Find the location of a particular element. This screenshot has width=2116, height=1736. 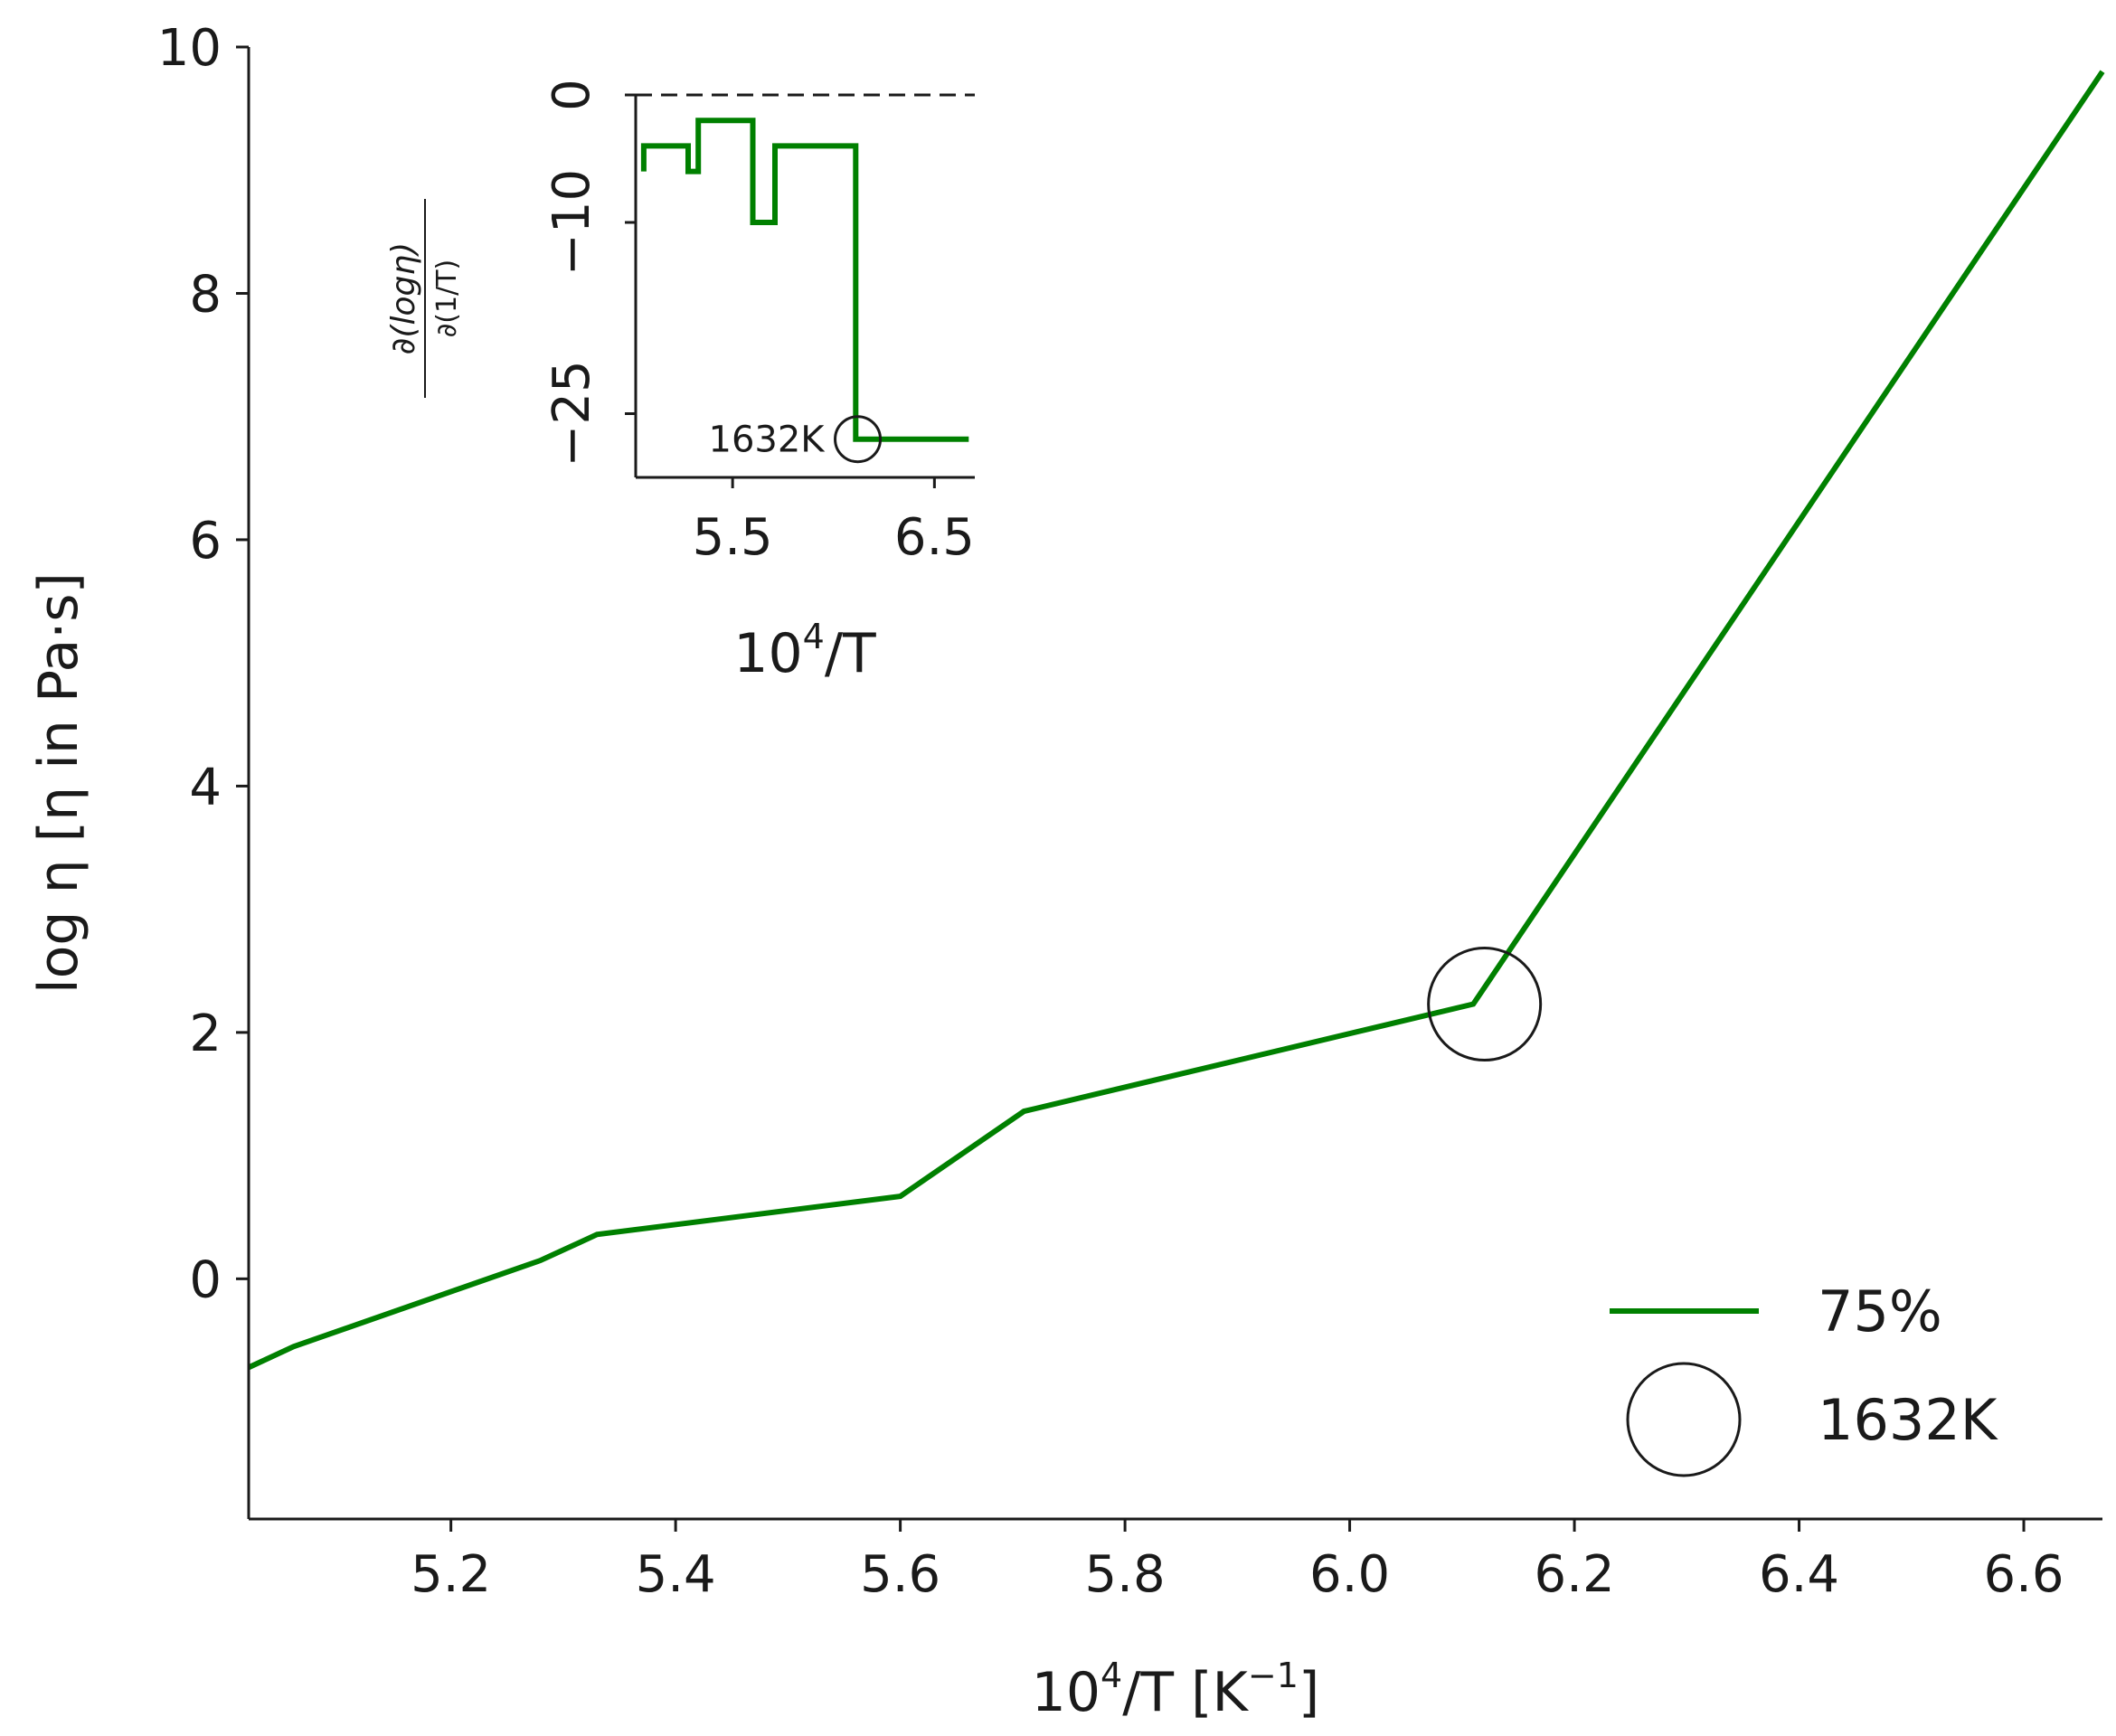

inset-x-label-base: 10 is located at coordinates (767, 653).